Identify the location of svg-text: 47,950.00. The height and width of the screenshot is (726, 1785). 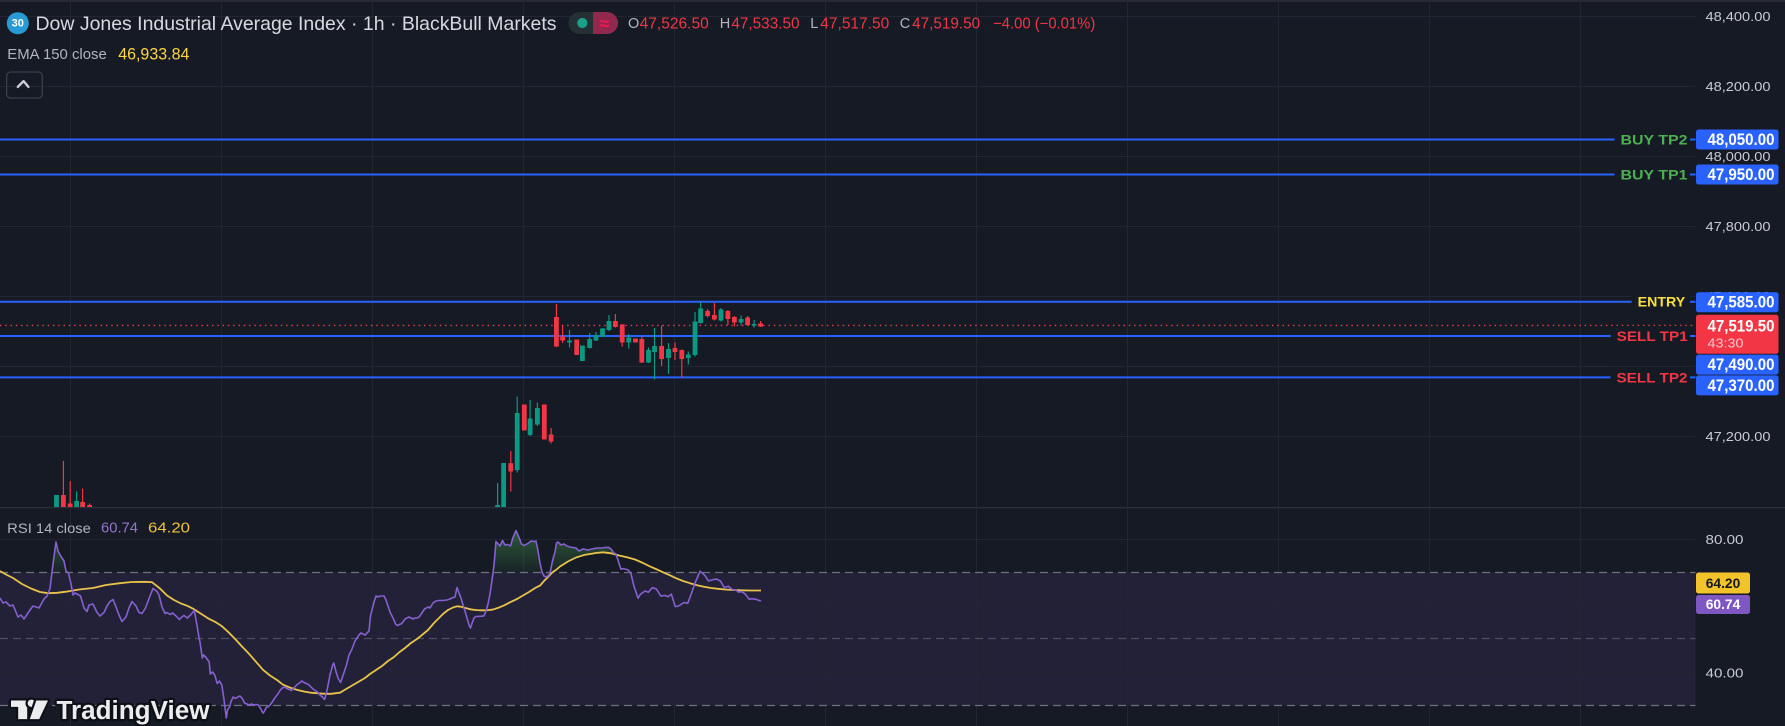
(1741, 175).